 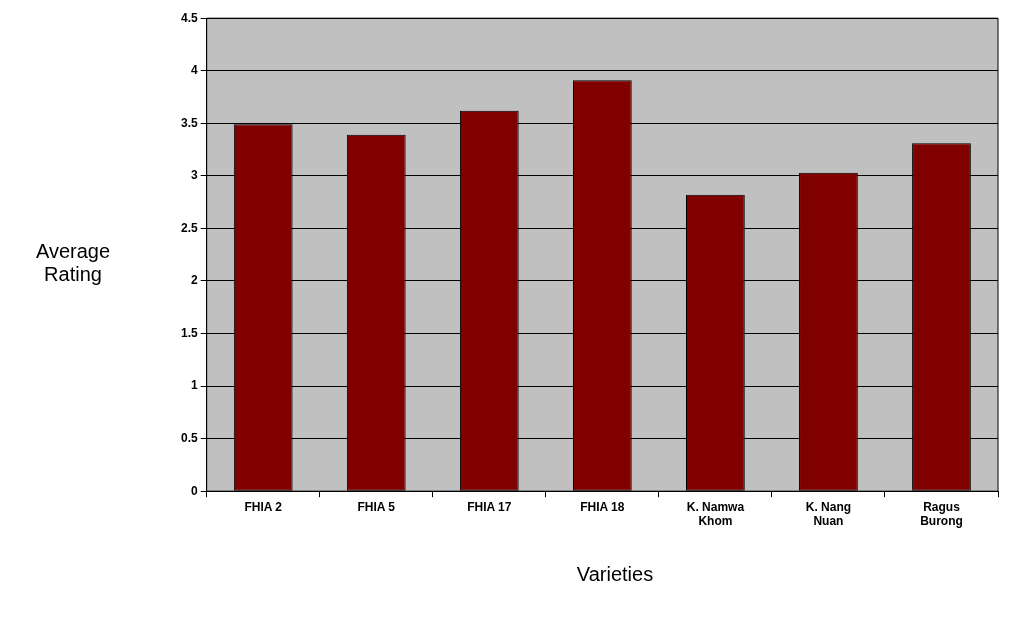 I want to click on x-tick-label: K. Nang Nuan, so click(x=828, y=514).